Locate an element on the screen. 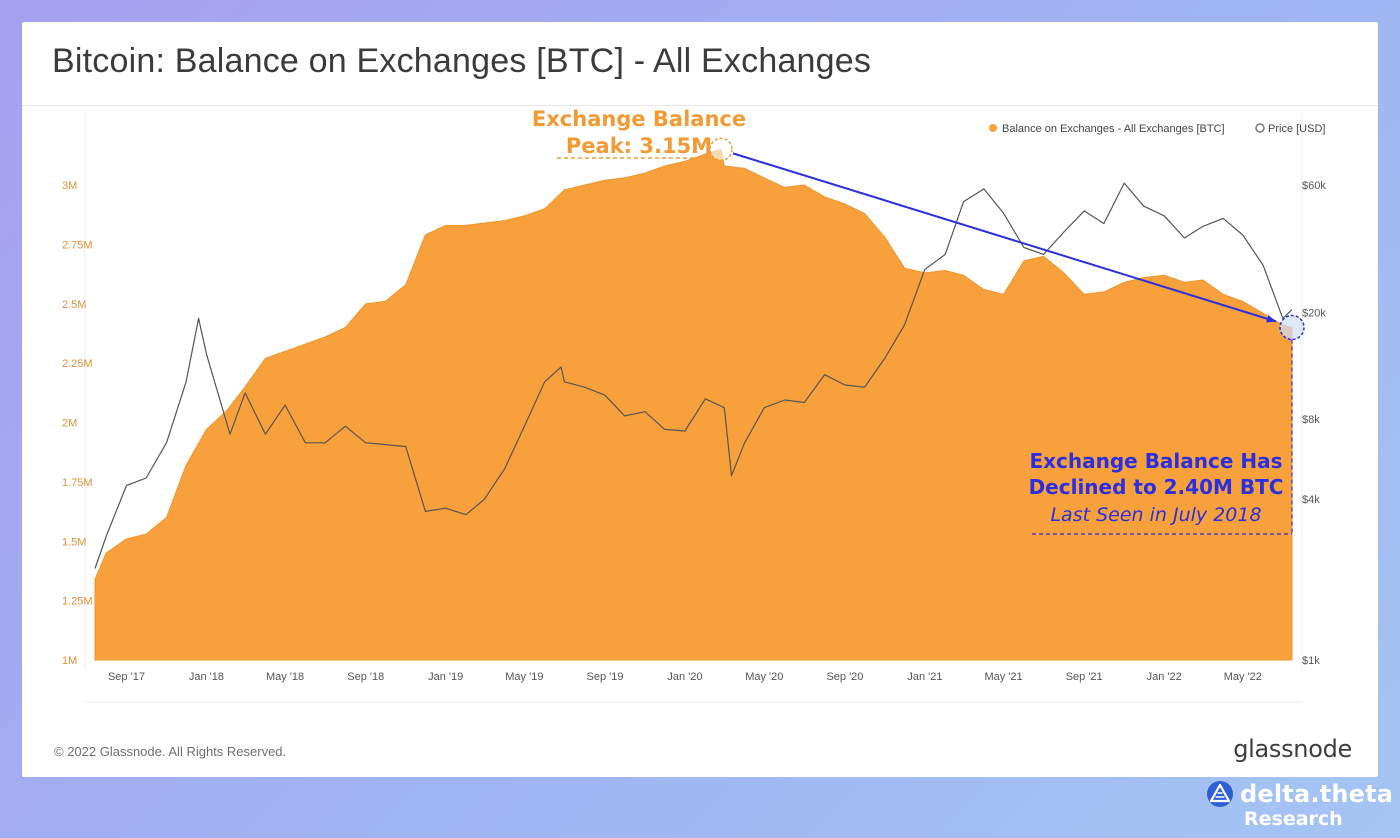 This screenshot has width=1400, height=838. y-left-tick-label: 1.25M is located at coordinates (77, 602).